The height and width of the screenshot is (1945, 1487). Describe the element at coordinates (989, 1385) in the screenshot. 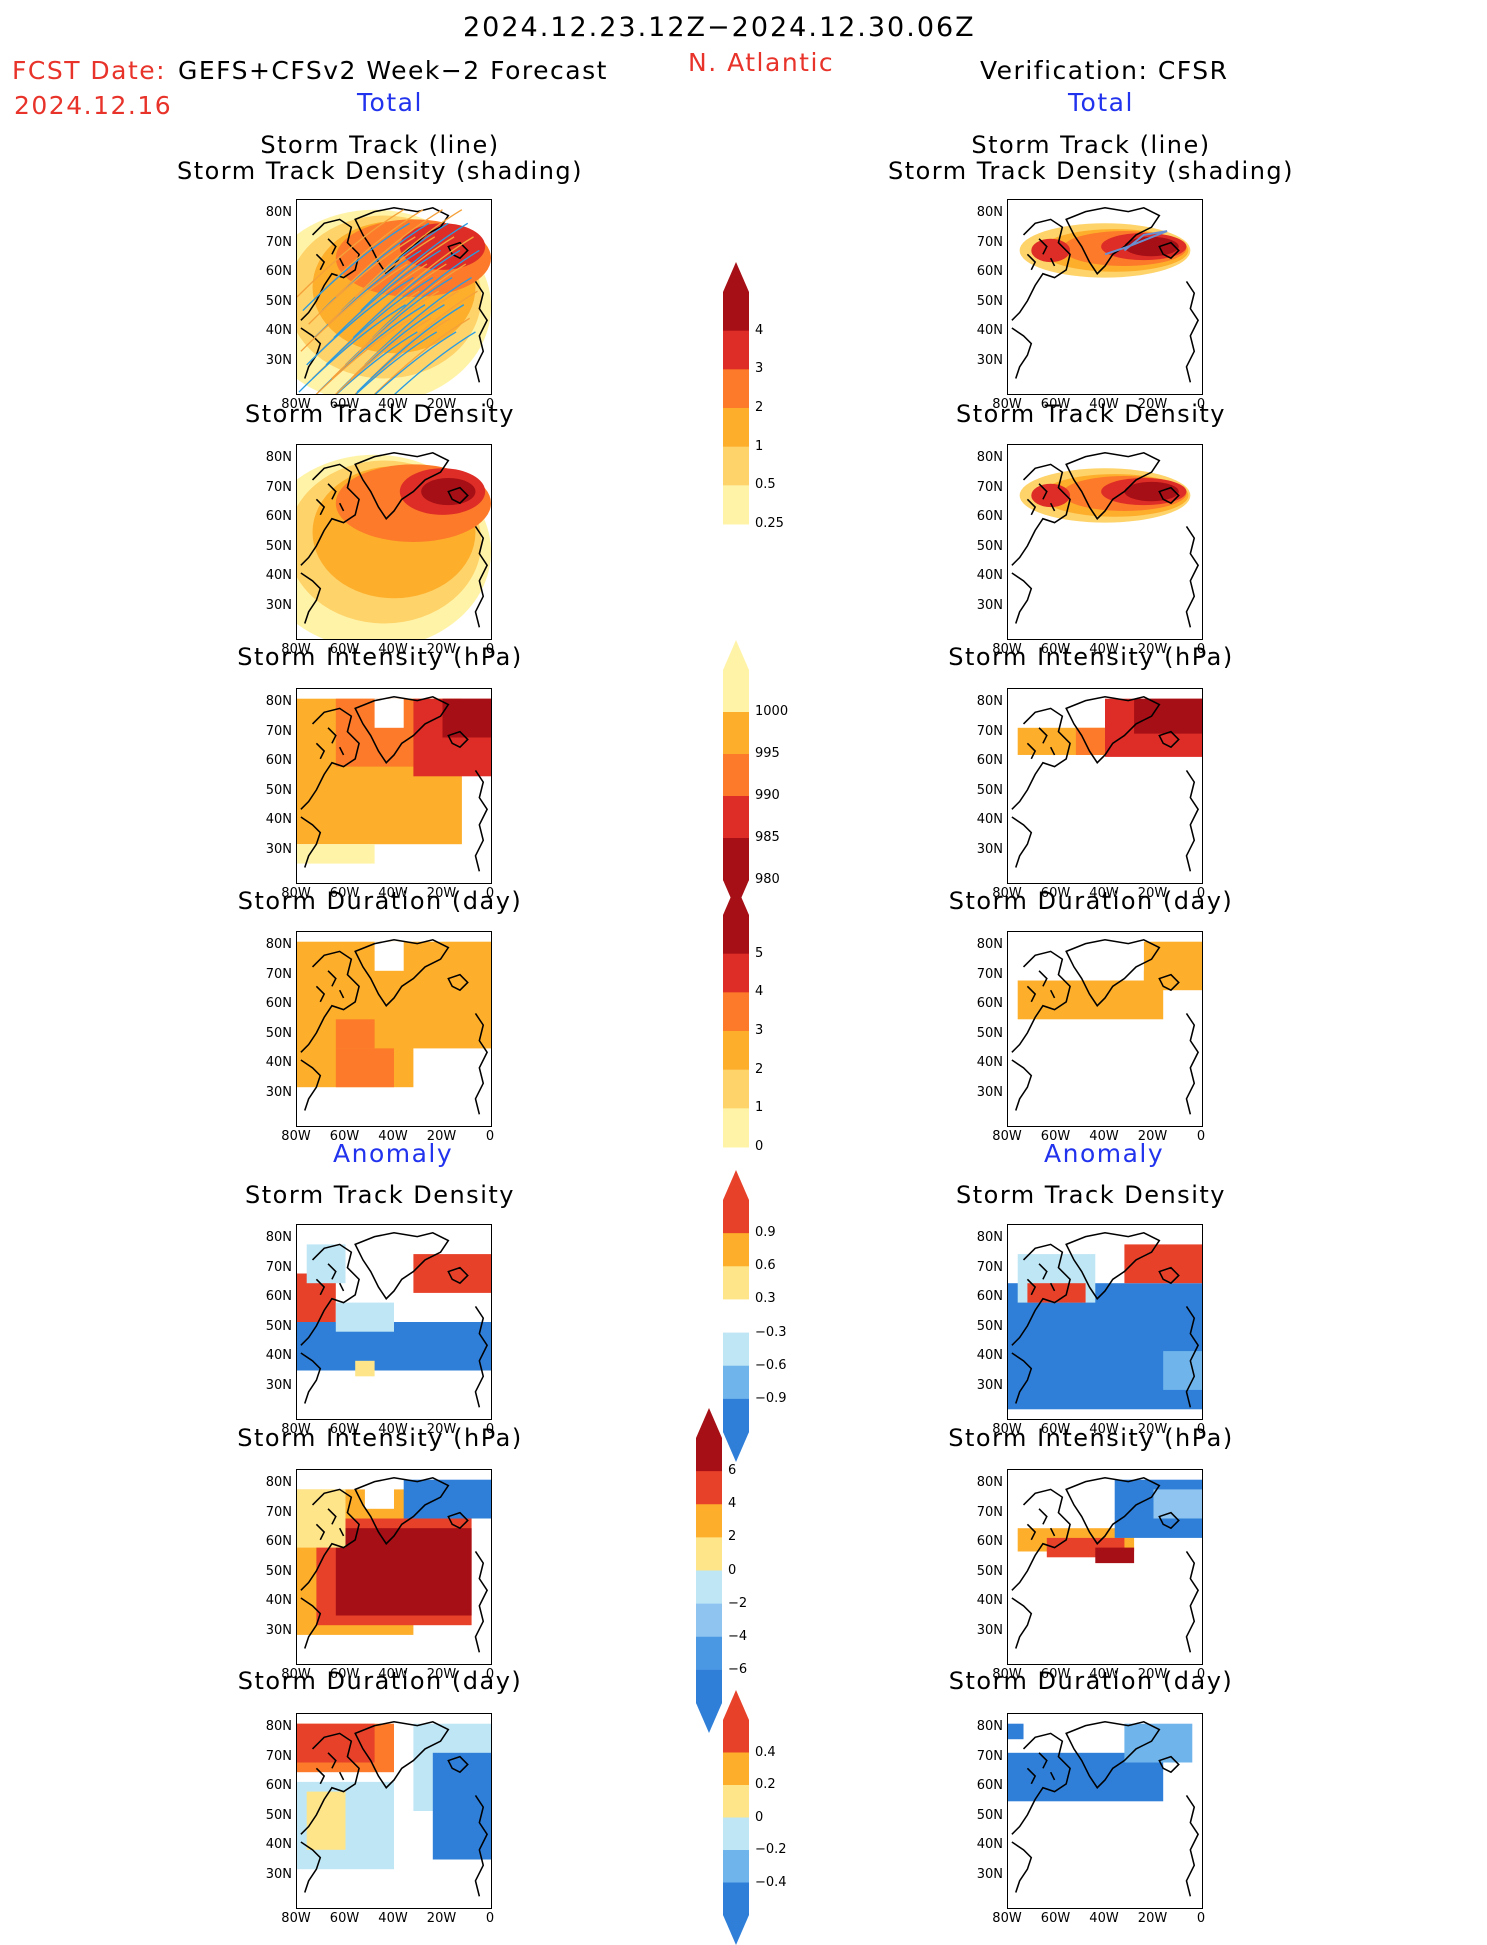

I see `right-anom-density-map-lat-label: 30N` at that location.